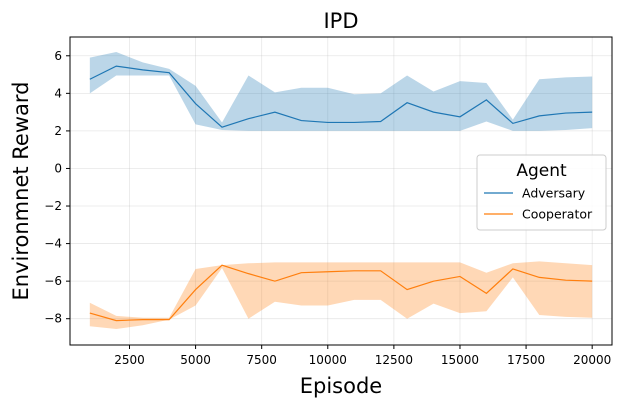 This screenshot has width=622, height=412. I want to click on y-tick-label: 4, so click(58, 93).